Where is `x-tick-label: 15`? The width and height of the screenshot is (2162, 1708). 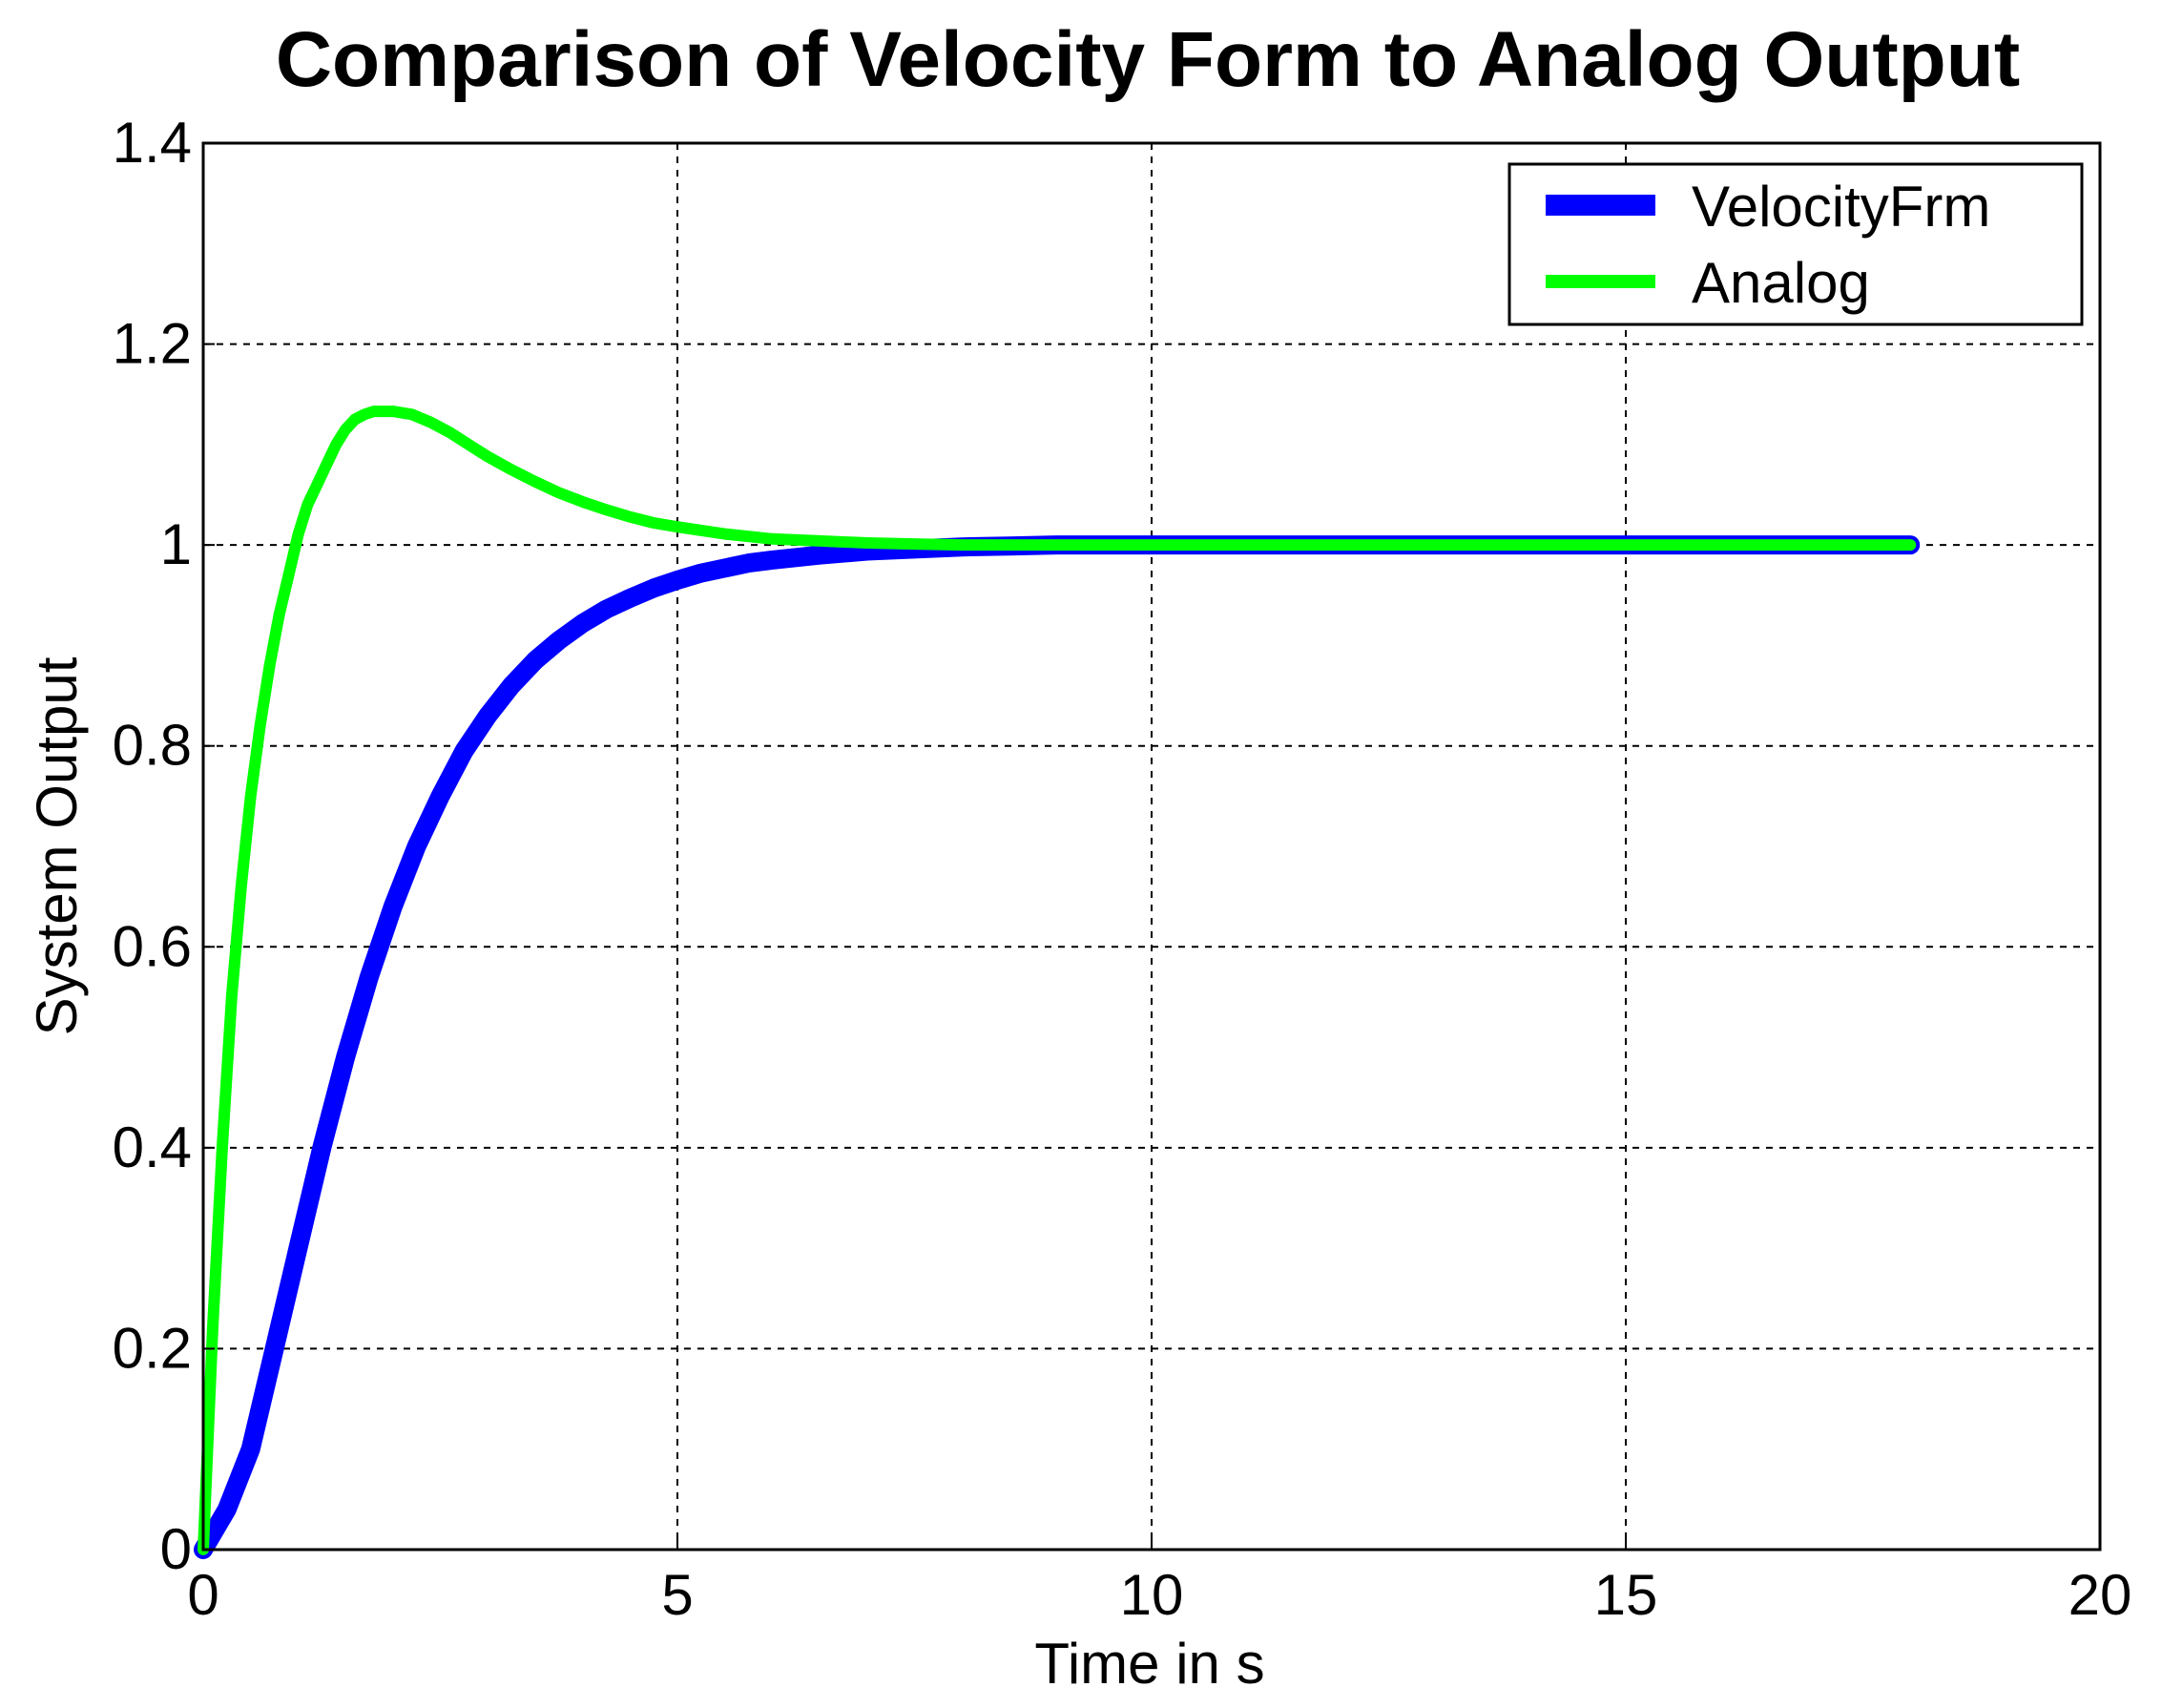 x-tick-label: 15 is located at coordinates (1626, 1595).